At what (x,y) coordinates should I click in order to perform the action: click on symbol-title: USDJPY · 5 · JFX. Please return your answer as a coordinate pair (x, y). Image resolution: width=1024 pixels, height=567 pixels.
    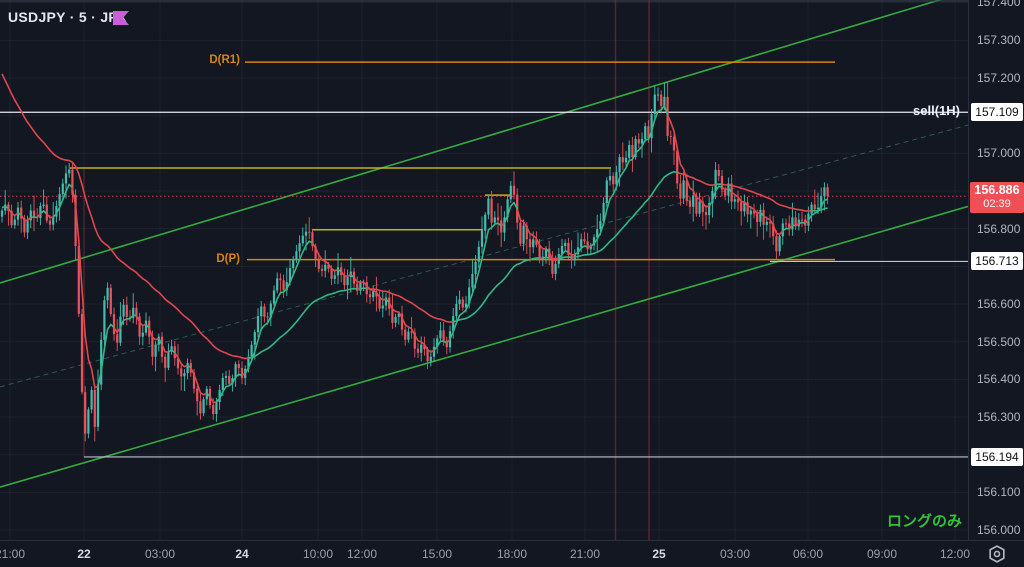
    Looking at the image, I should click on (67, 17).